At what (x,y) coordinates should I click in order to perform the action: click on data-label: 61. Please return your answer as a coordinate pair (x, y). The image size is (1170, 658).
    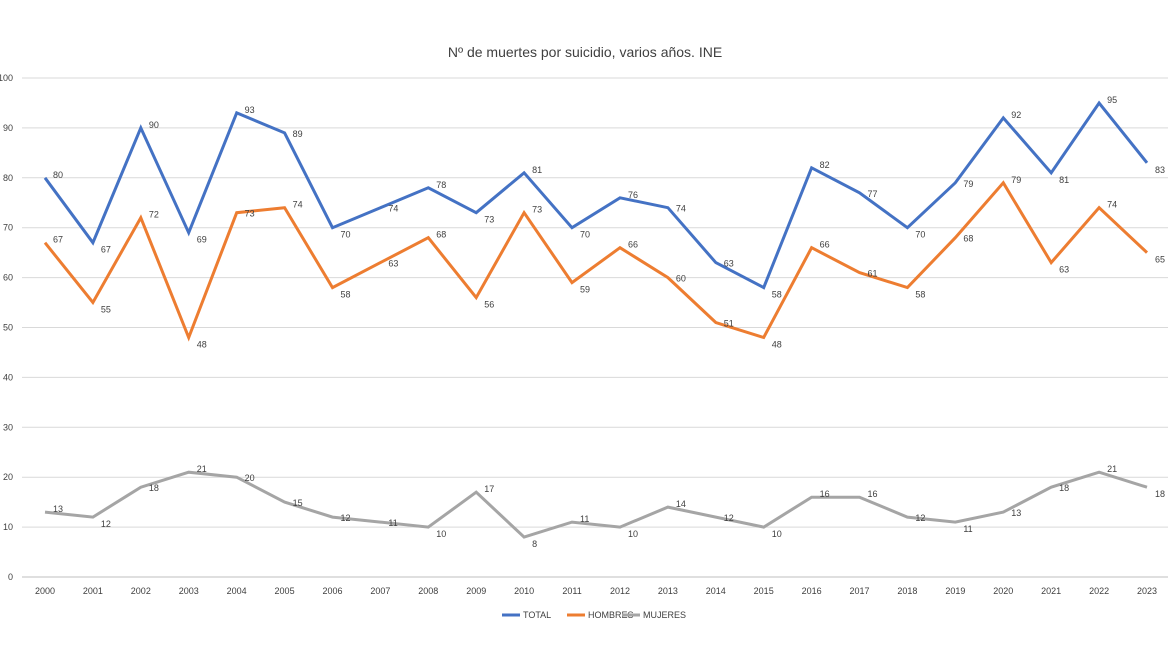
    Looking at the image, I should click on (873, 274).